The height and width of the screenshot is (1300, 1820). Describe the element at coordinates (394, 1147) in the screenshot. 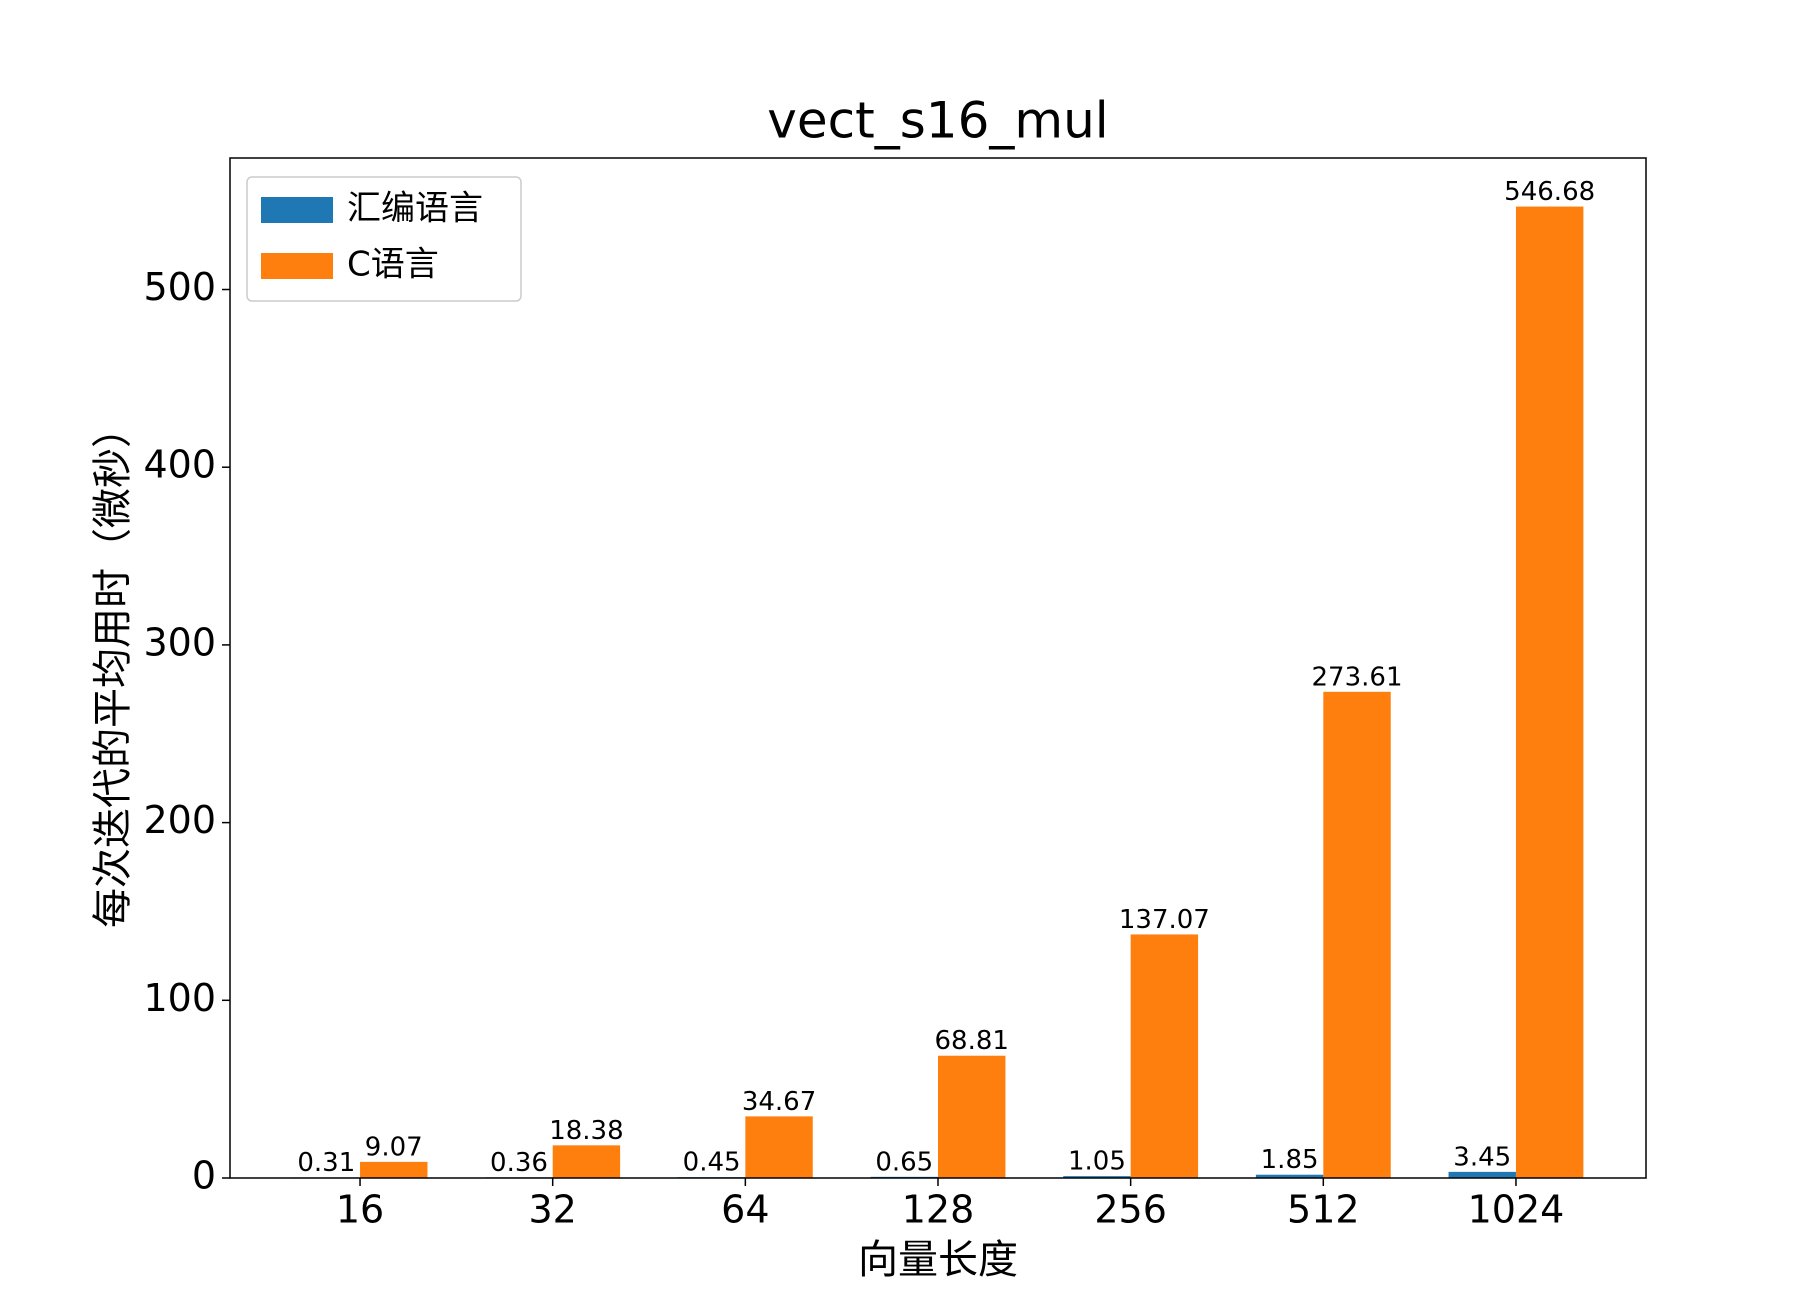

I see `value-label: 9.07` at that location.